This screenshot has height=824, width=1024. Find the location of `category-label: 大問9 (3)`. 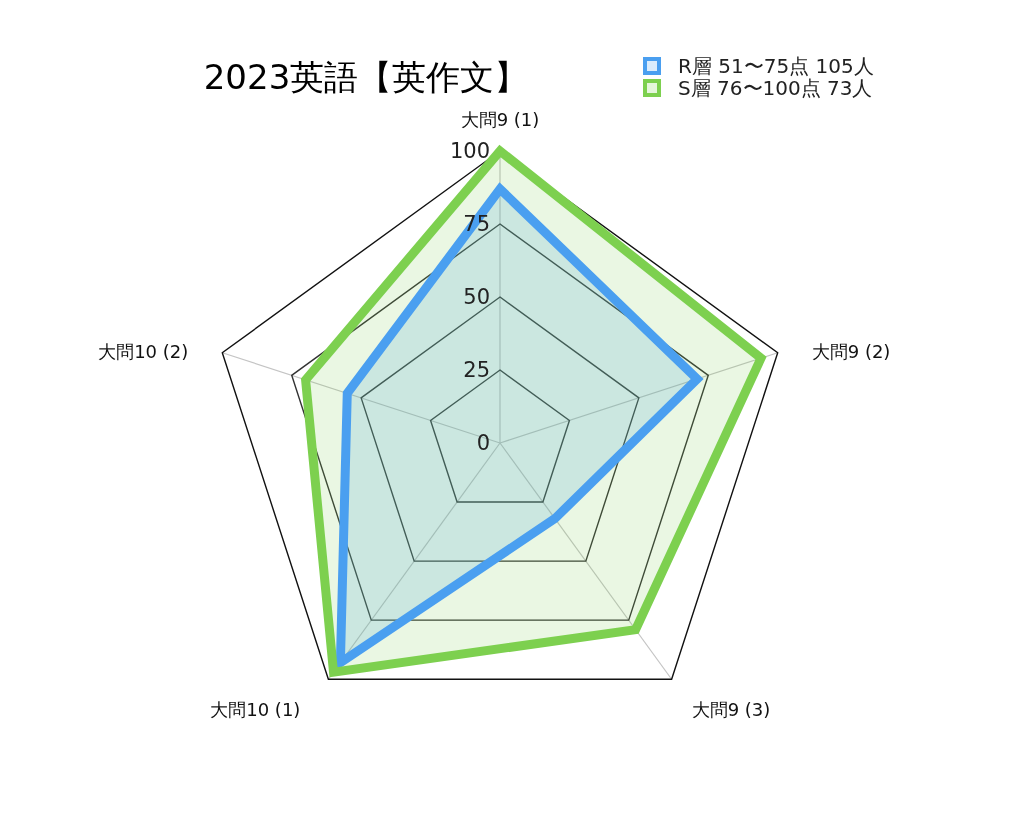

category-label: 大問9 (3) is located at coordinates (731, 710).